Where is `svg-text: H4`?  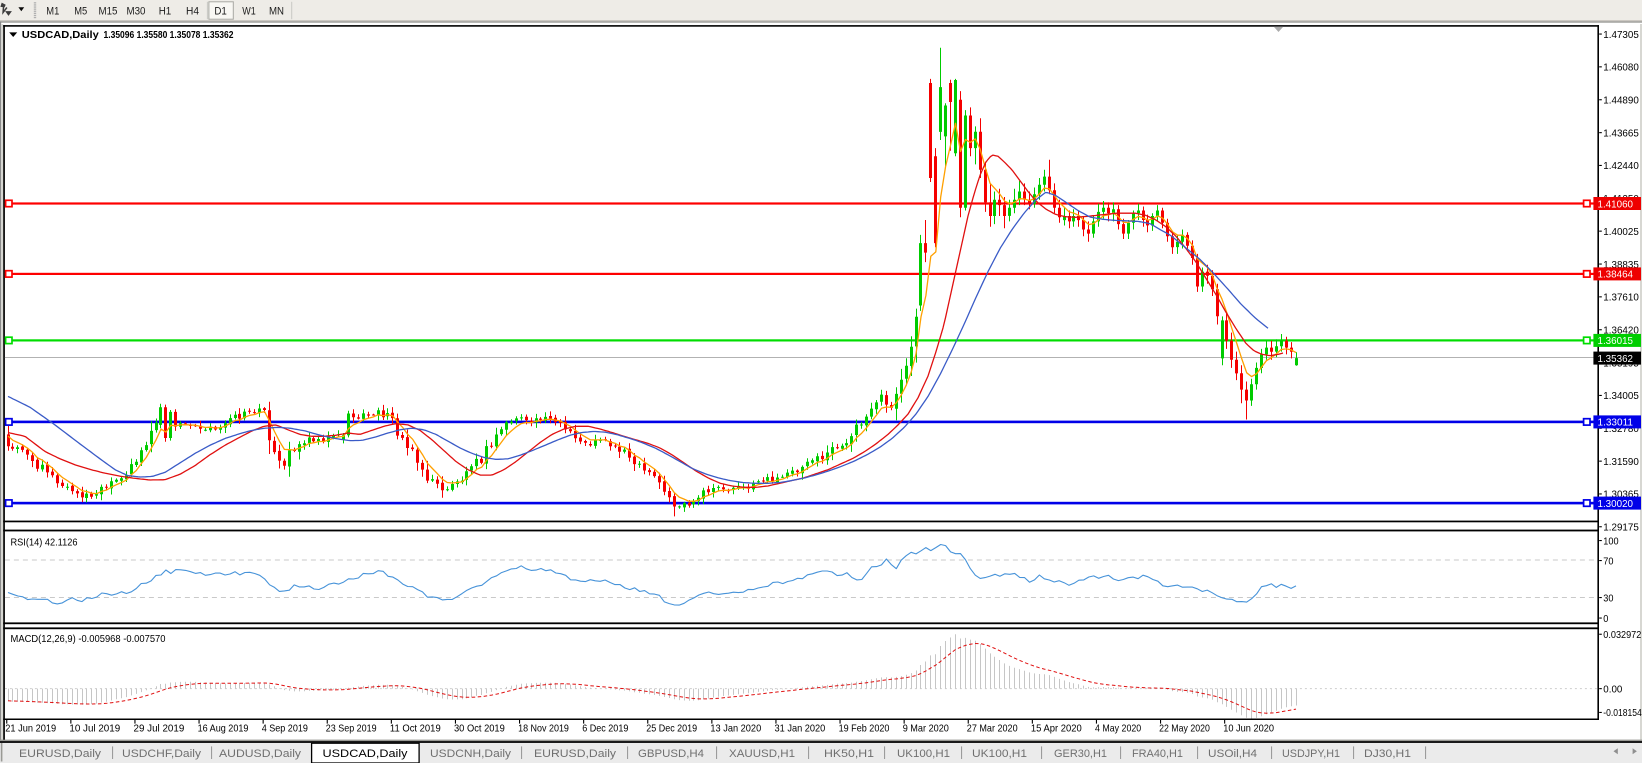 svg-text: H4 is located at coordinates (192, 12).